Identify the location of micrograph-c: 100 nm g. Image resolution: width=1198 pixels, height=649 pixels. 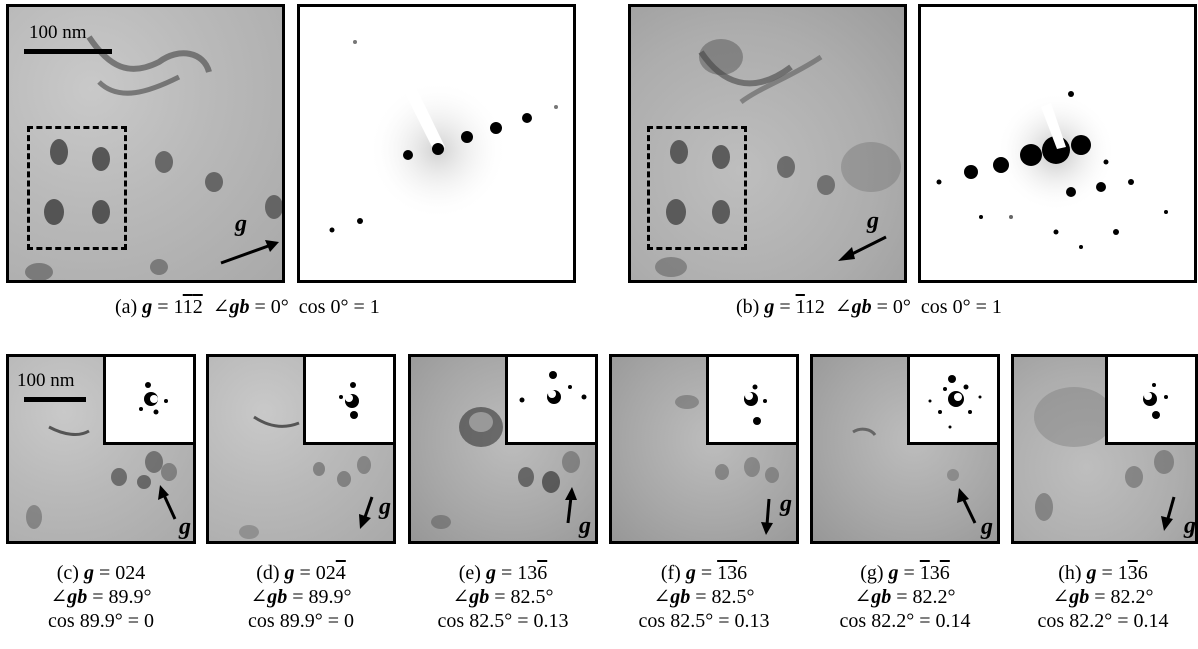
(101, 449).